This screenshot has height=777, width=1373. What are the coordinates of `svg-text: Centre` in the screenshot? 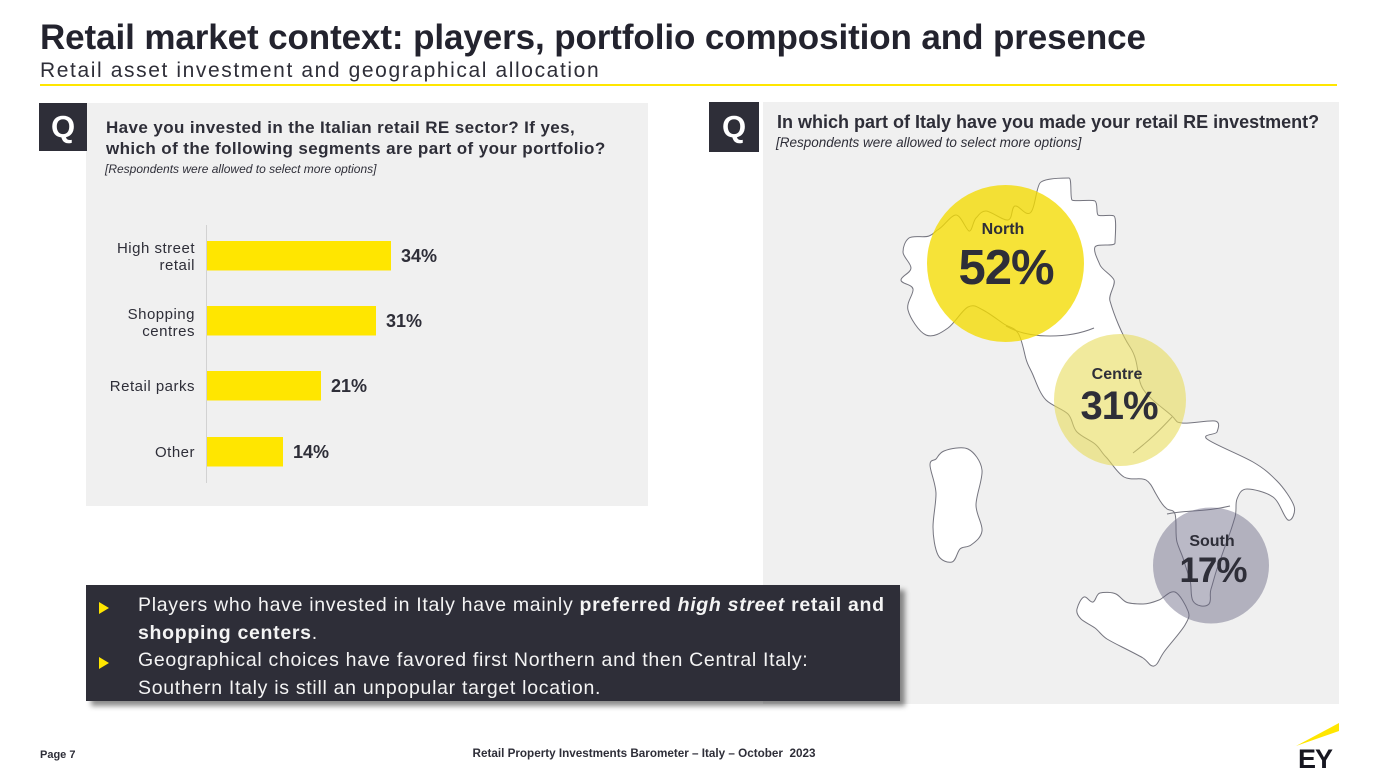 It's located at (1117, 374).